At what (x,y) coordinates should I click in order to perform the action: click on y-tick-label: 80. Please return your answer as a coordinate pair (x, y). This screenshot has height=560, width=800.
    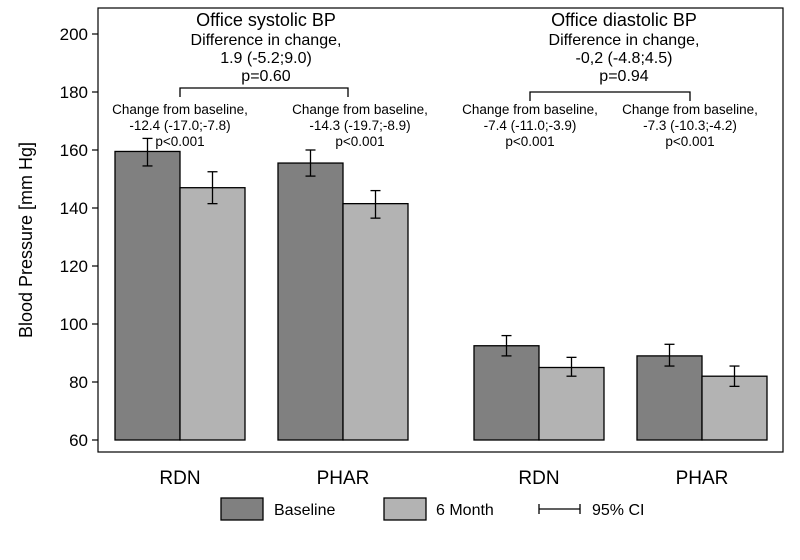
    Looking at the image, I should click on (78, 382).